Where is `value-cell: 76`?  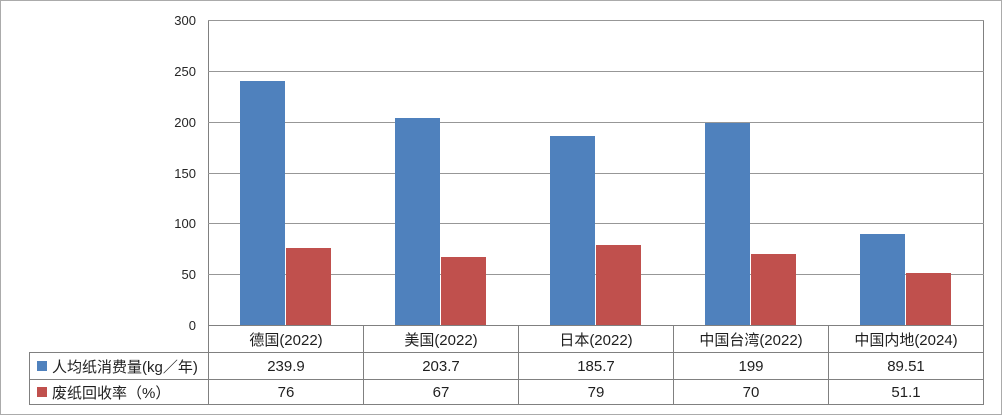 value-cell: 76 is located at coordinates (285, 392).